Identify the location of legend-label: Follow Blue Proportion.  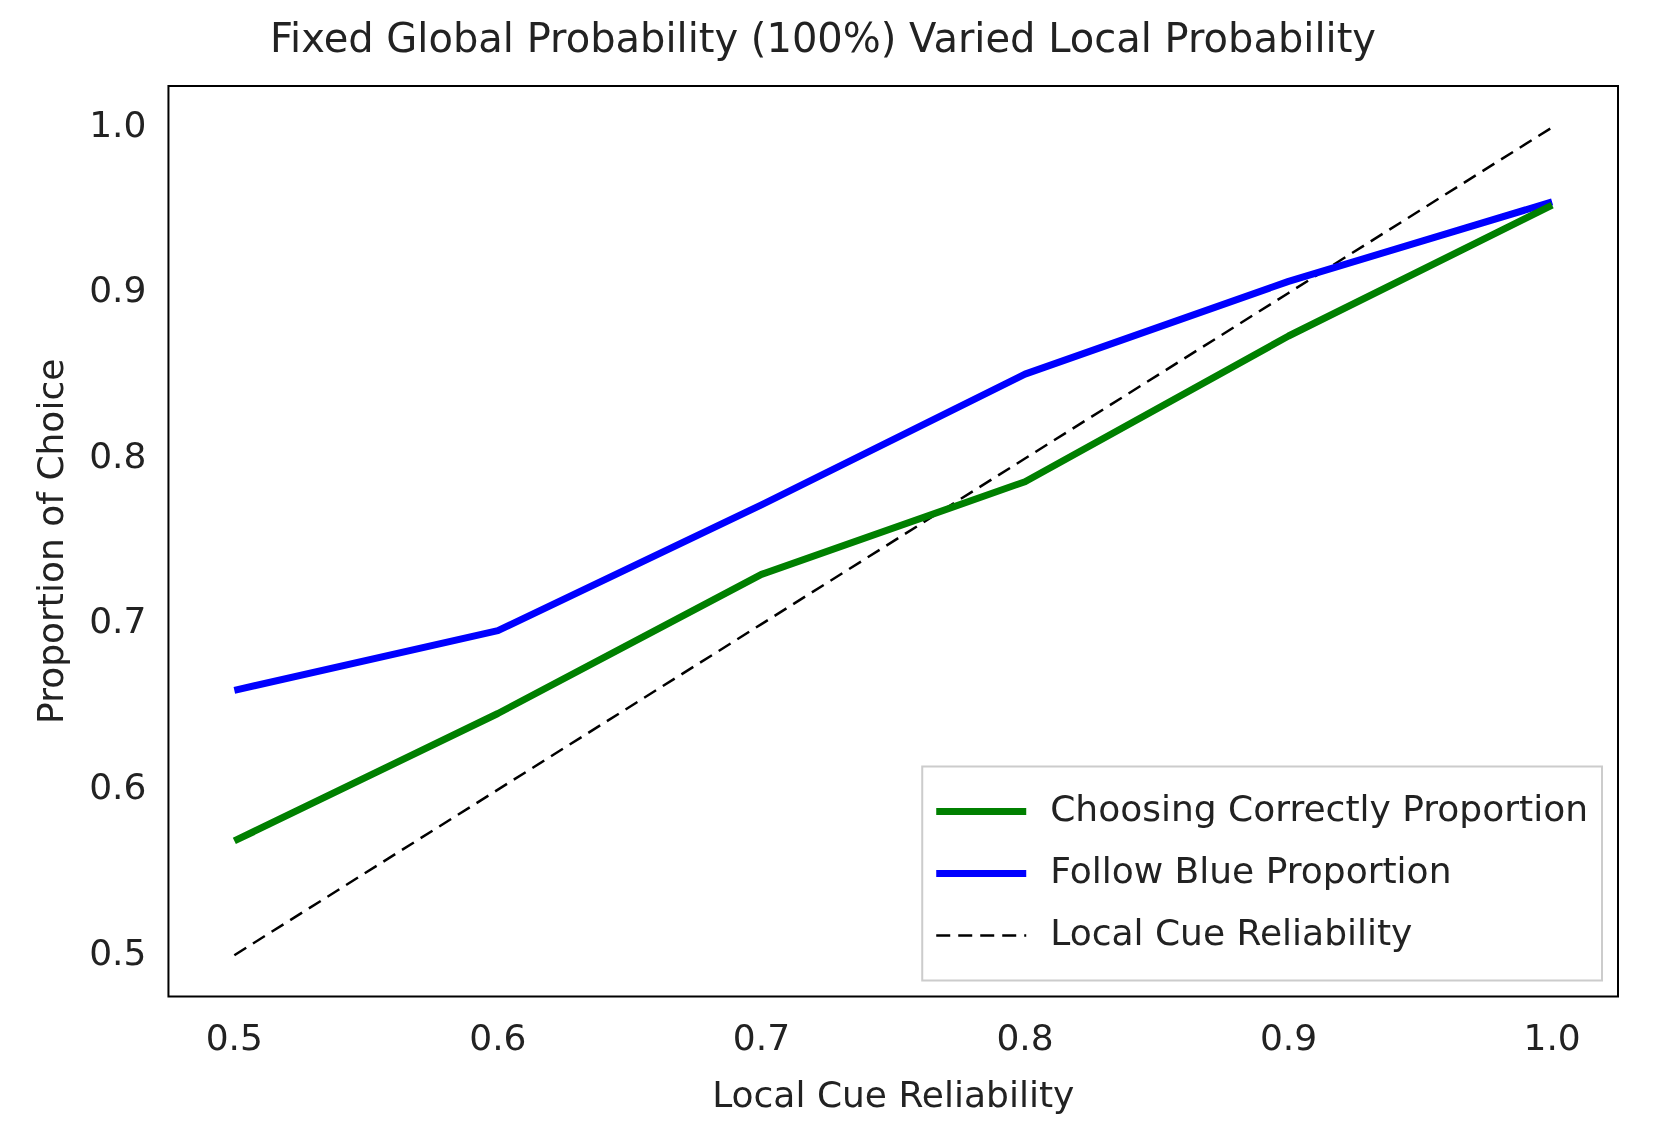
(1251, 870).